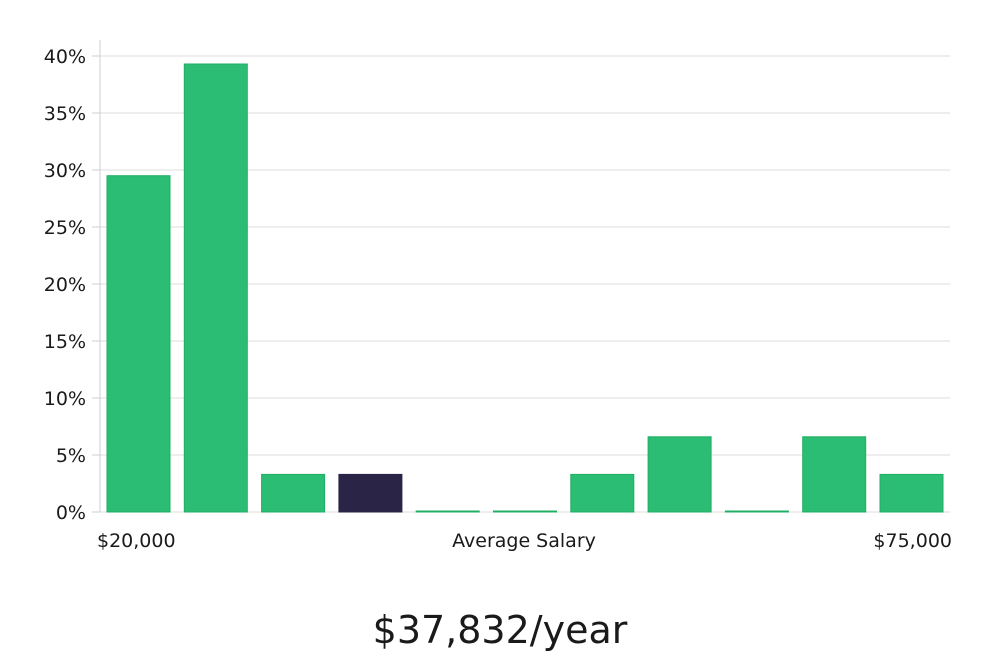 The image size is (1000, 660). What do you see at coordinates (912, 541) in the screenshot?
I see `x-max-label: $75,000` at bounding box center [912, 541].